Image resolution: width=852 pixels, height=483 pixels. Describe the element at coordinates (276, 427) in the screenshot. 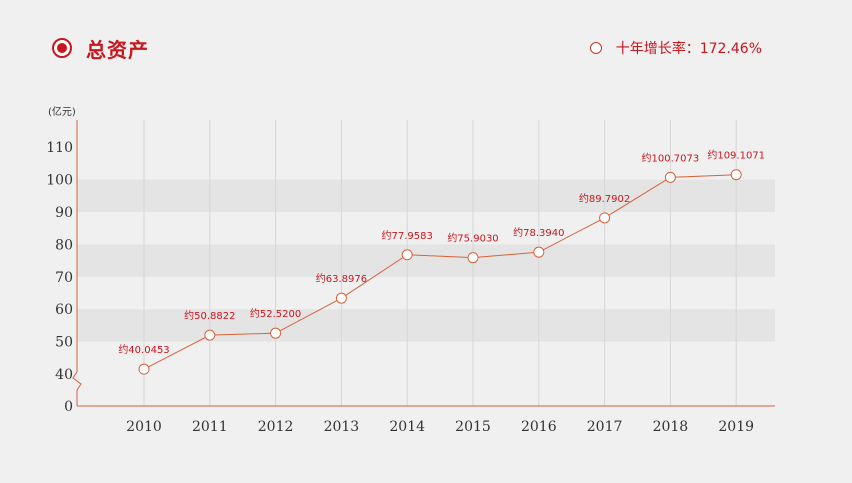

I see `x-tick-label: 2012` at that location.